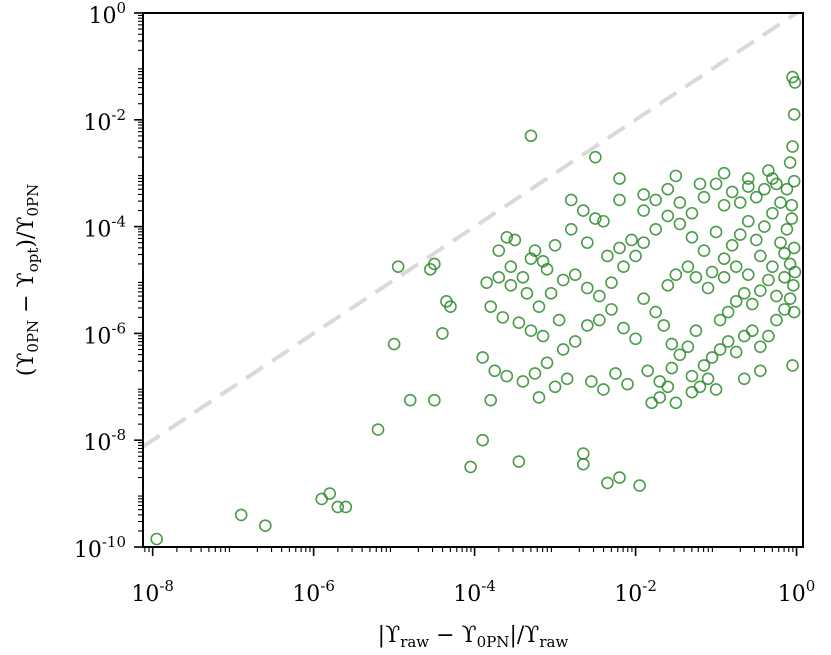 This screenshot has width=831, height=655. What do you see at coordinates (107, 14) in the screenshot?
I see `y-tick-label: 10⁰` at bounding box center [107, 14].